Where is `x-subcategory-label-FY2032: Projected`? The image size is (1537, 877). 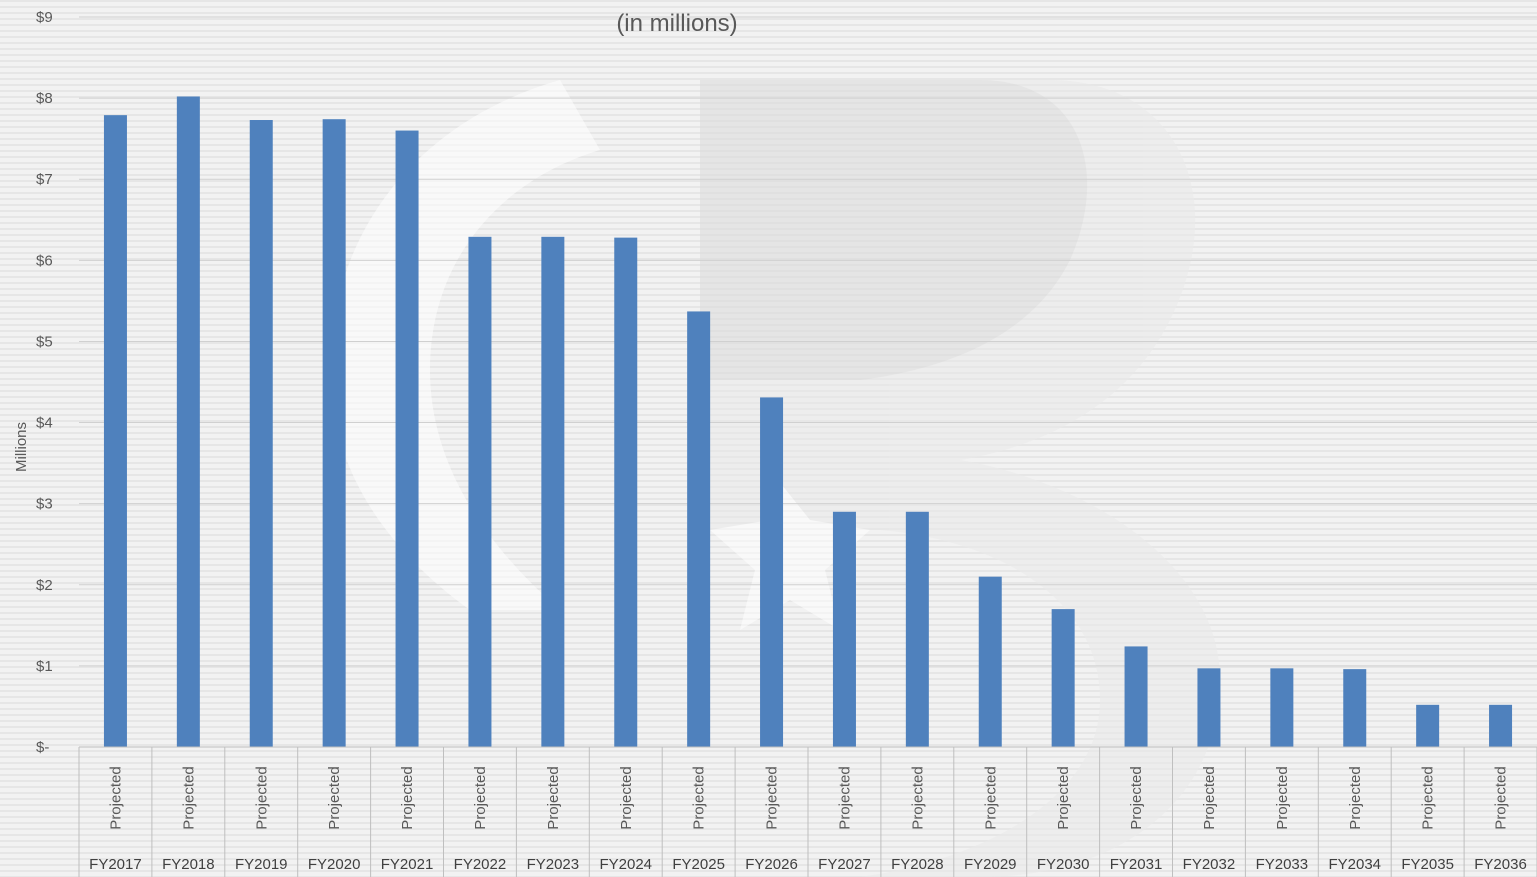 x-subcategory-label-FY2032: Projected is located at coordinates (1209, 797).